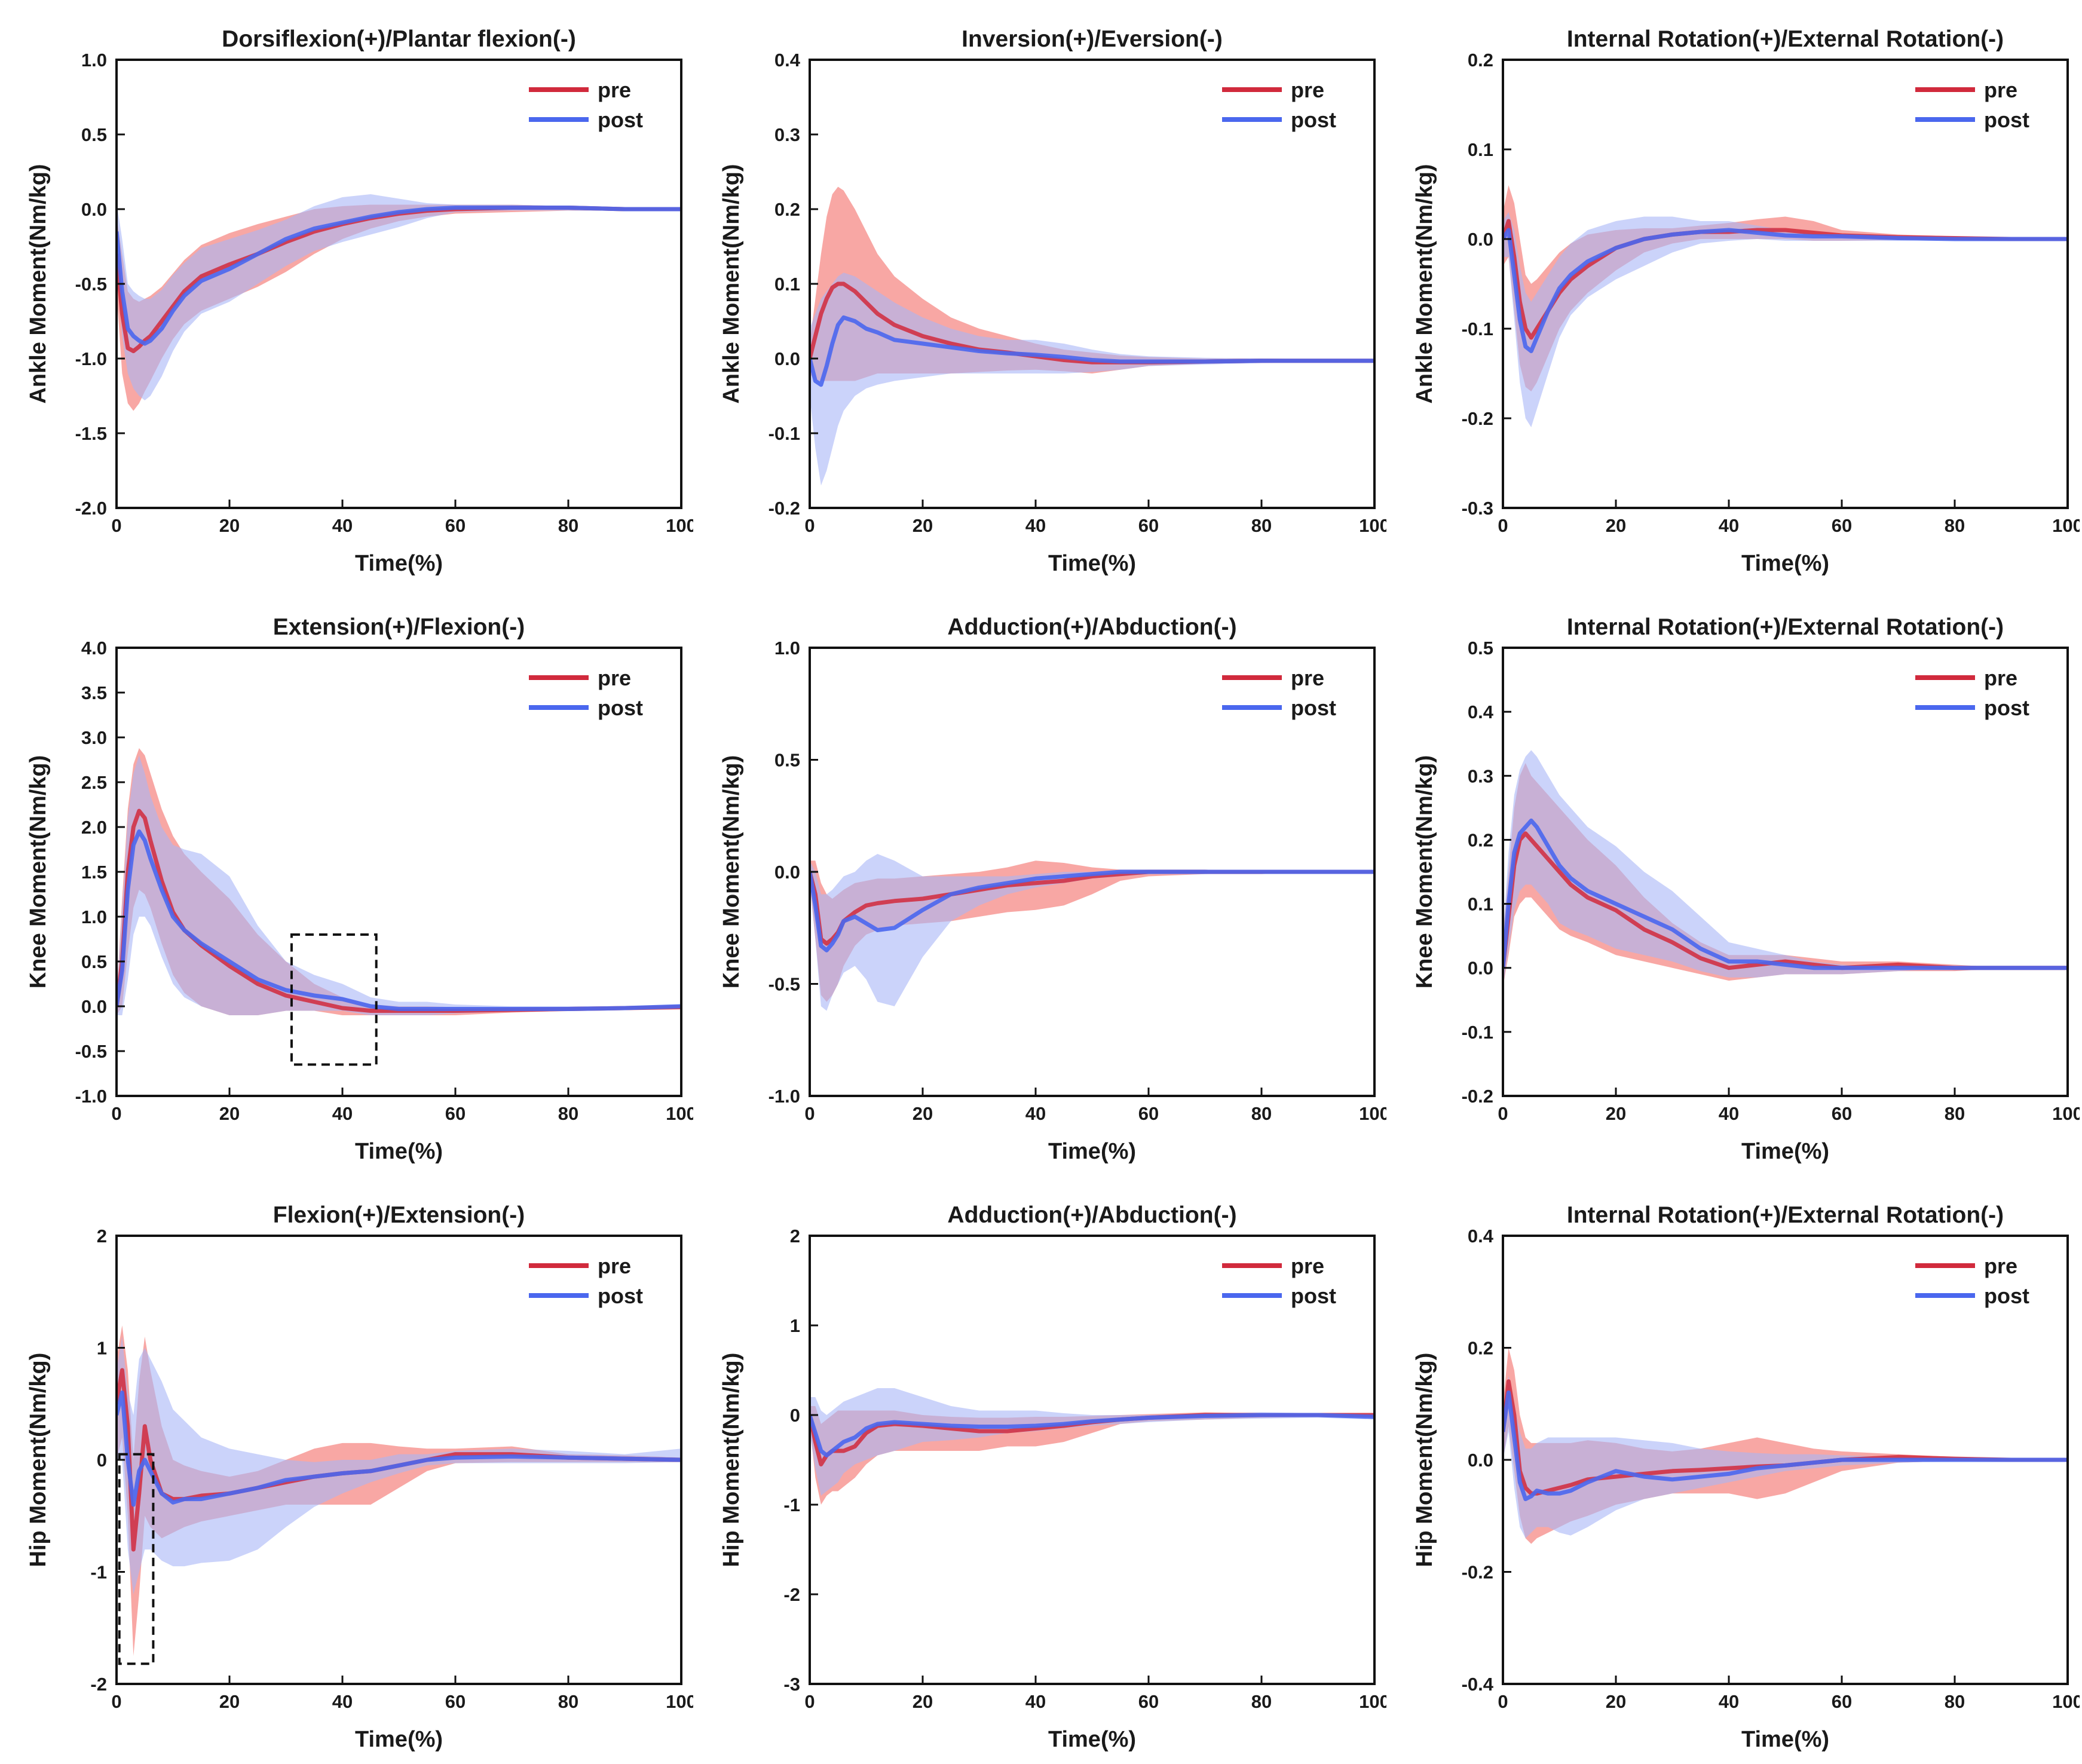 This screenshot has width=2082, height=1764. Describe the element at coordinates (94, 827) in the screenshot. I see `y-tick-label: 2.0` at that location.